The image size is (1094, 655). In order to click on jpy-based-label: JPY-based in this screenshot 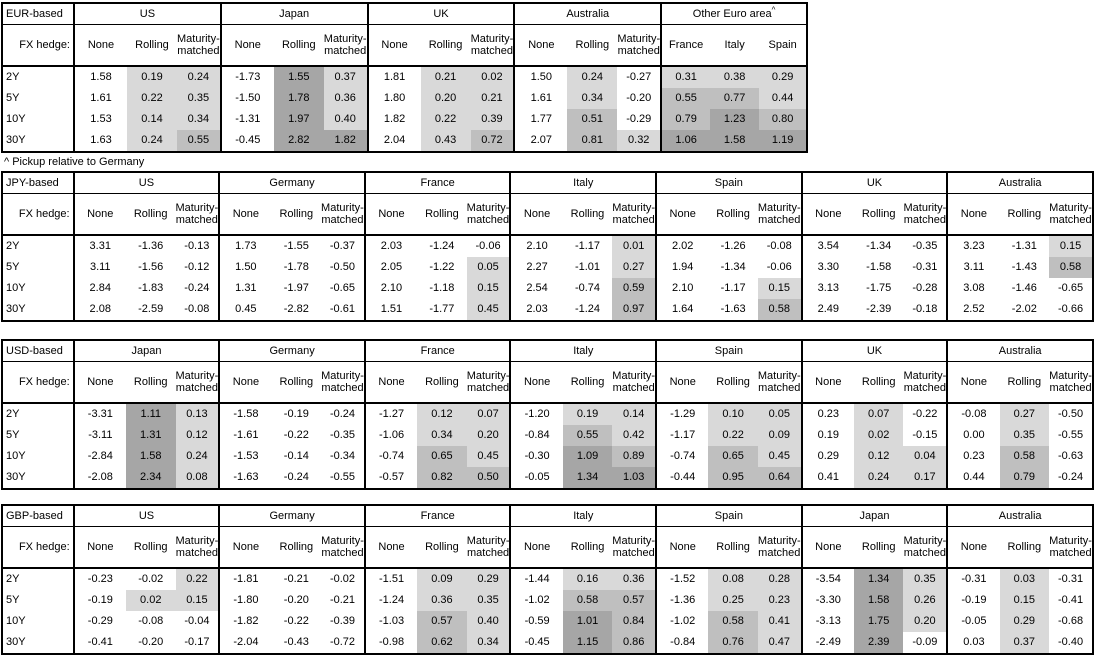, I will do `click(38, 183)`.